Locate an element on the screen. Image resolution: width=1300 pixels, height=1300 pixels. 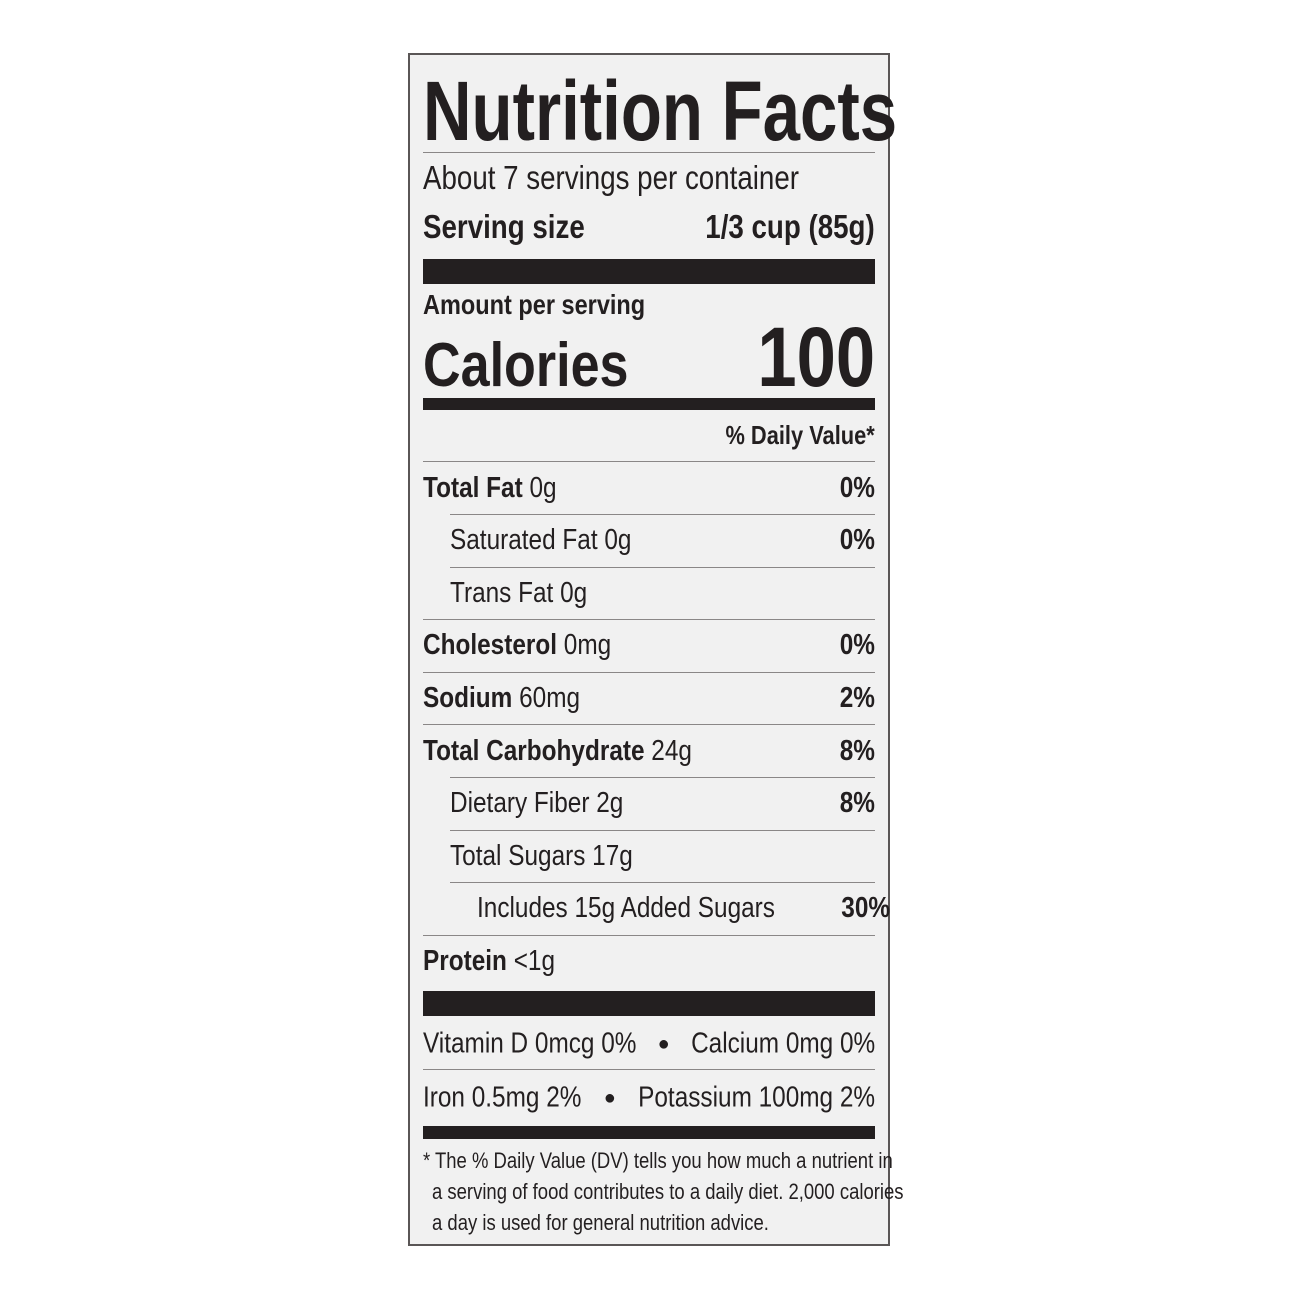
nutrient-daily-value: 30% is located at coordinates (865, 908).